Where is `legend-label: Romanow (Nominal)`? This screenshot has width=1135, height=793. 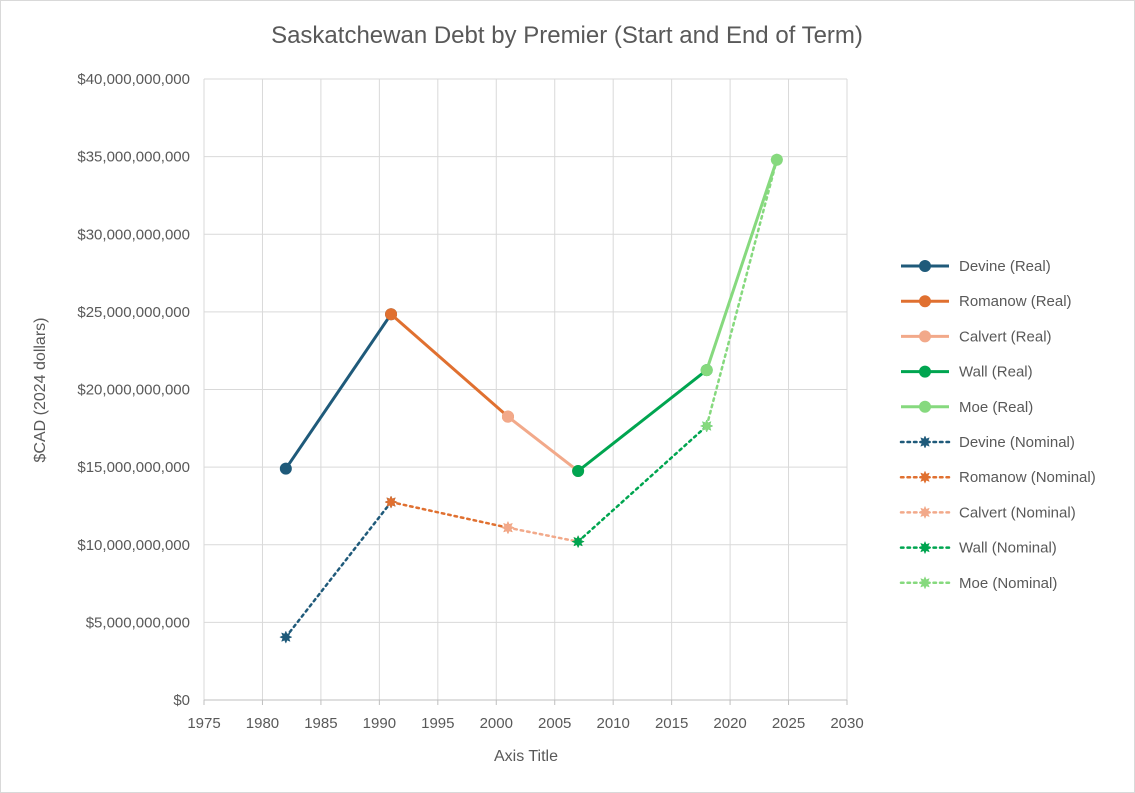
legend-label: Romanow (Nominal) is located at coordinates (1027, 477).